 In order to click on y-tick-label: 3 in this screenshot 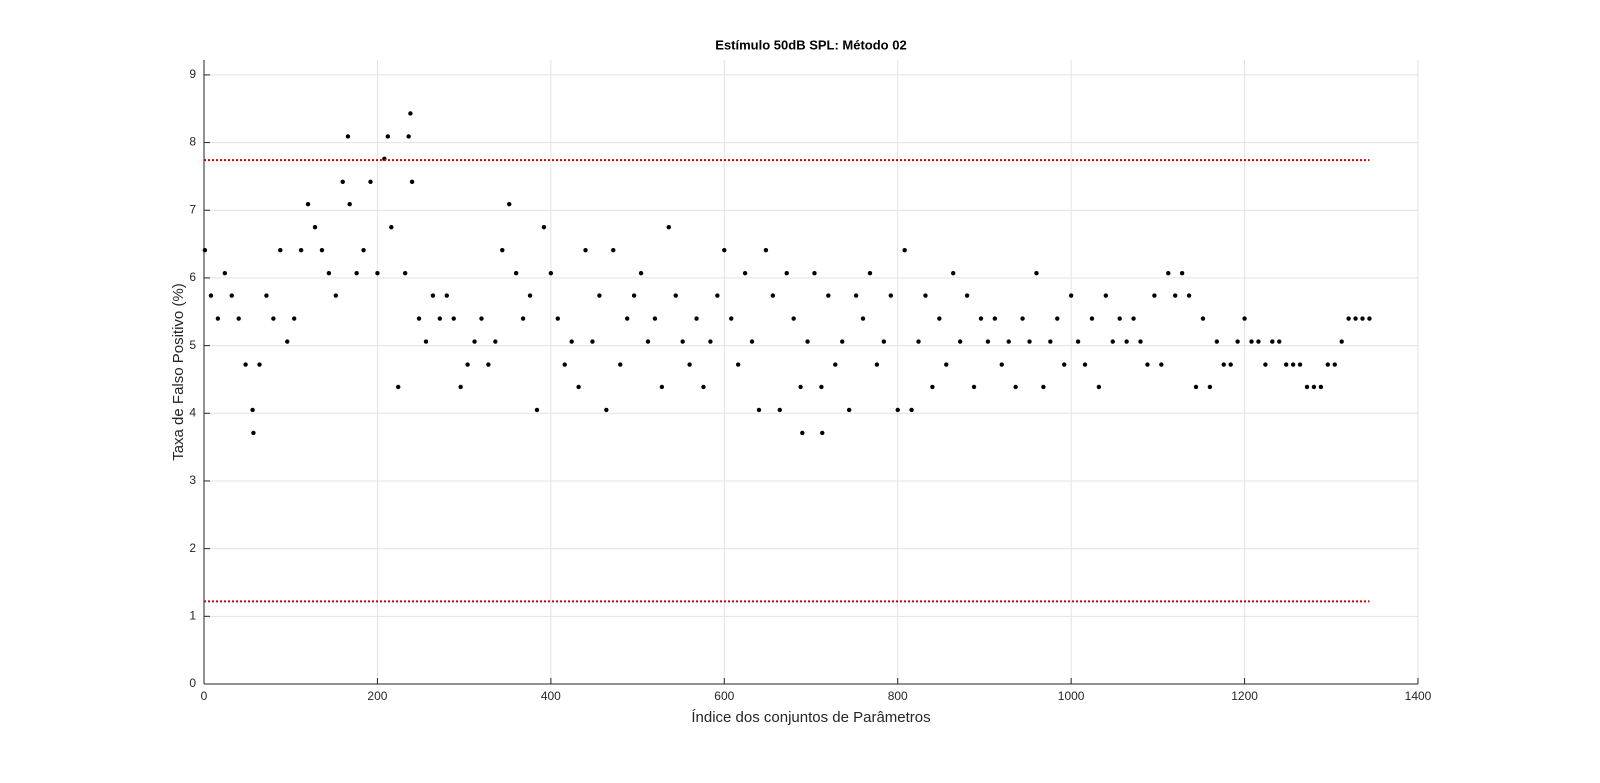, I will do `click(192, 480)`.